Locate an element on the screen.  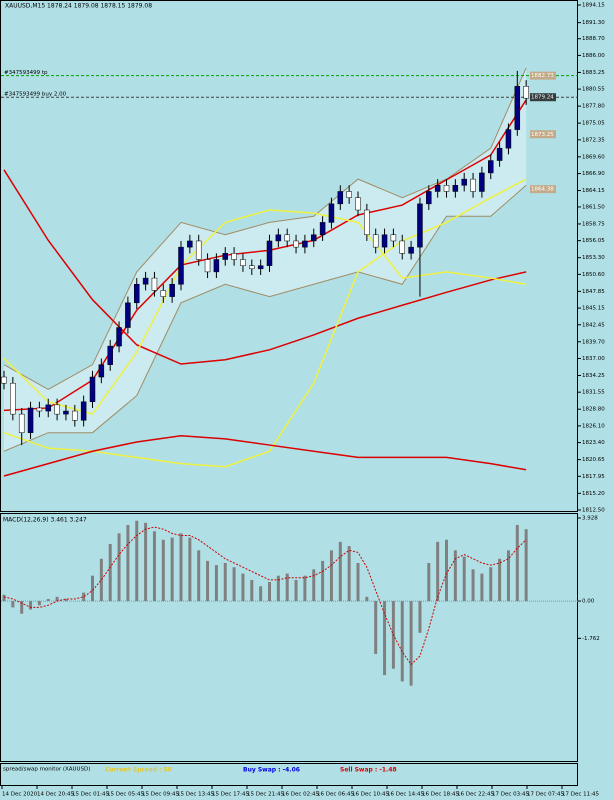
y-tick-label: 1866.90 is located at coordinates (593, 174).